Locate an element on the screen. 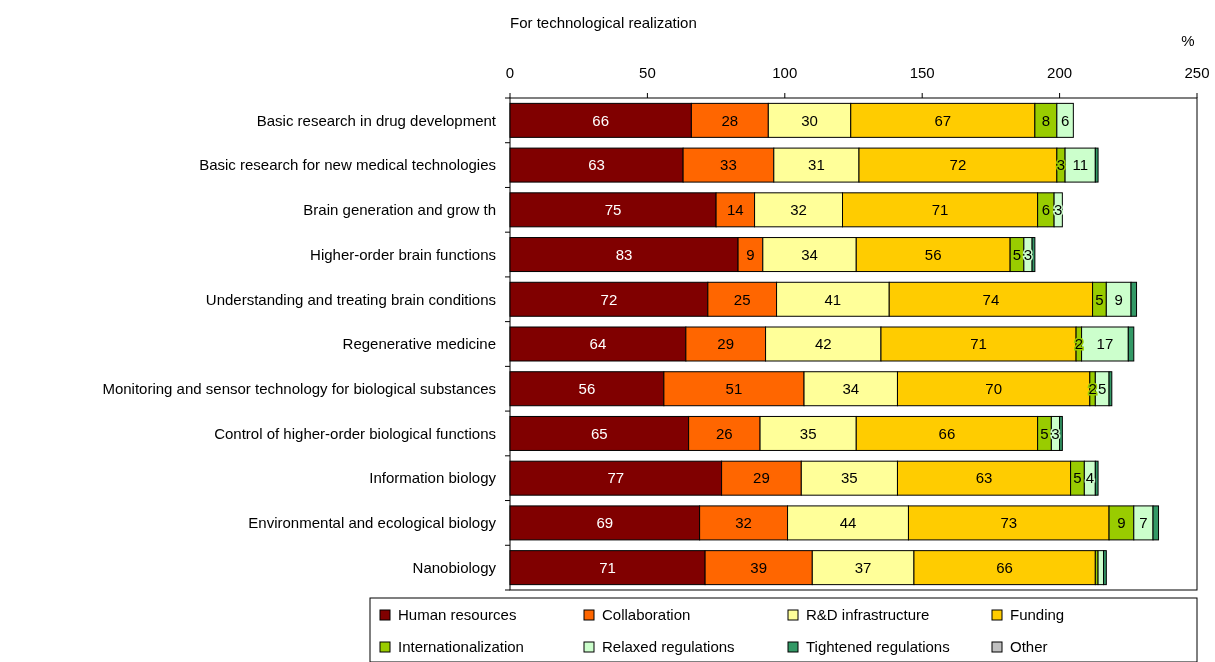  y-tick-label: Brain generation and grow th is located at coordinates (399, 210).